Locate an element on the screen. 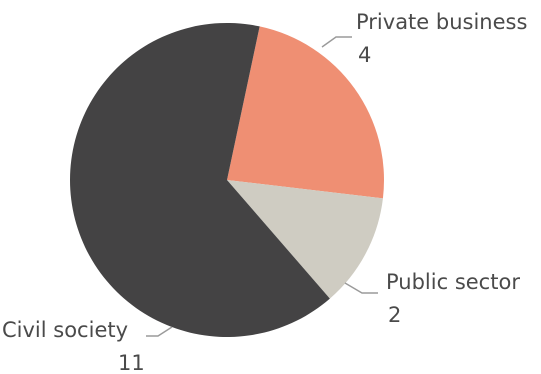 This screenshot has height=374, width=541. slice-label: Private business is located at coordinates (441, 22).